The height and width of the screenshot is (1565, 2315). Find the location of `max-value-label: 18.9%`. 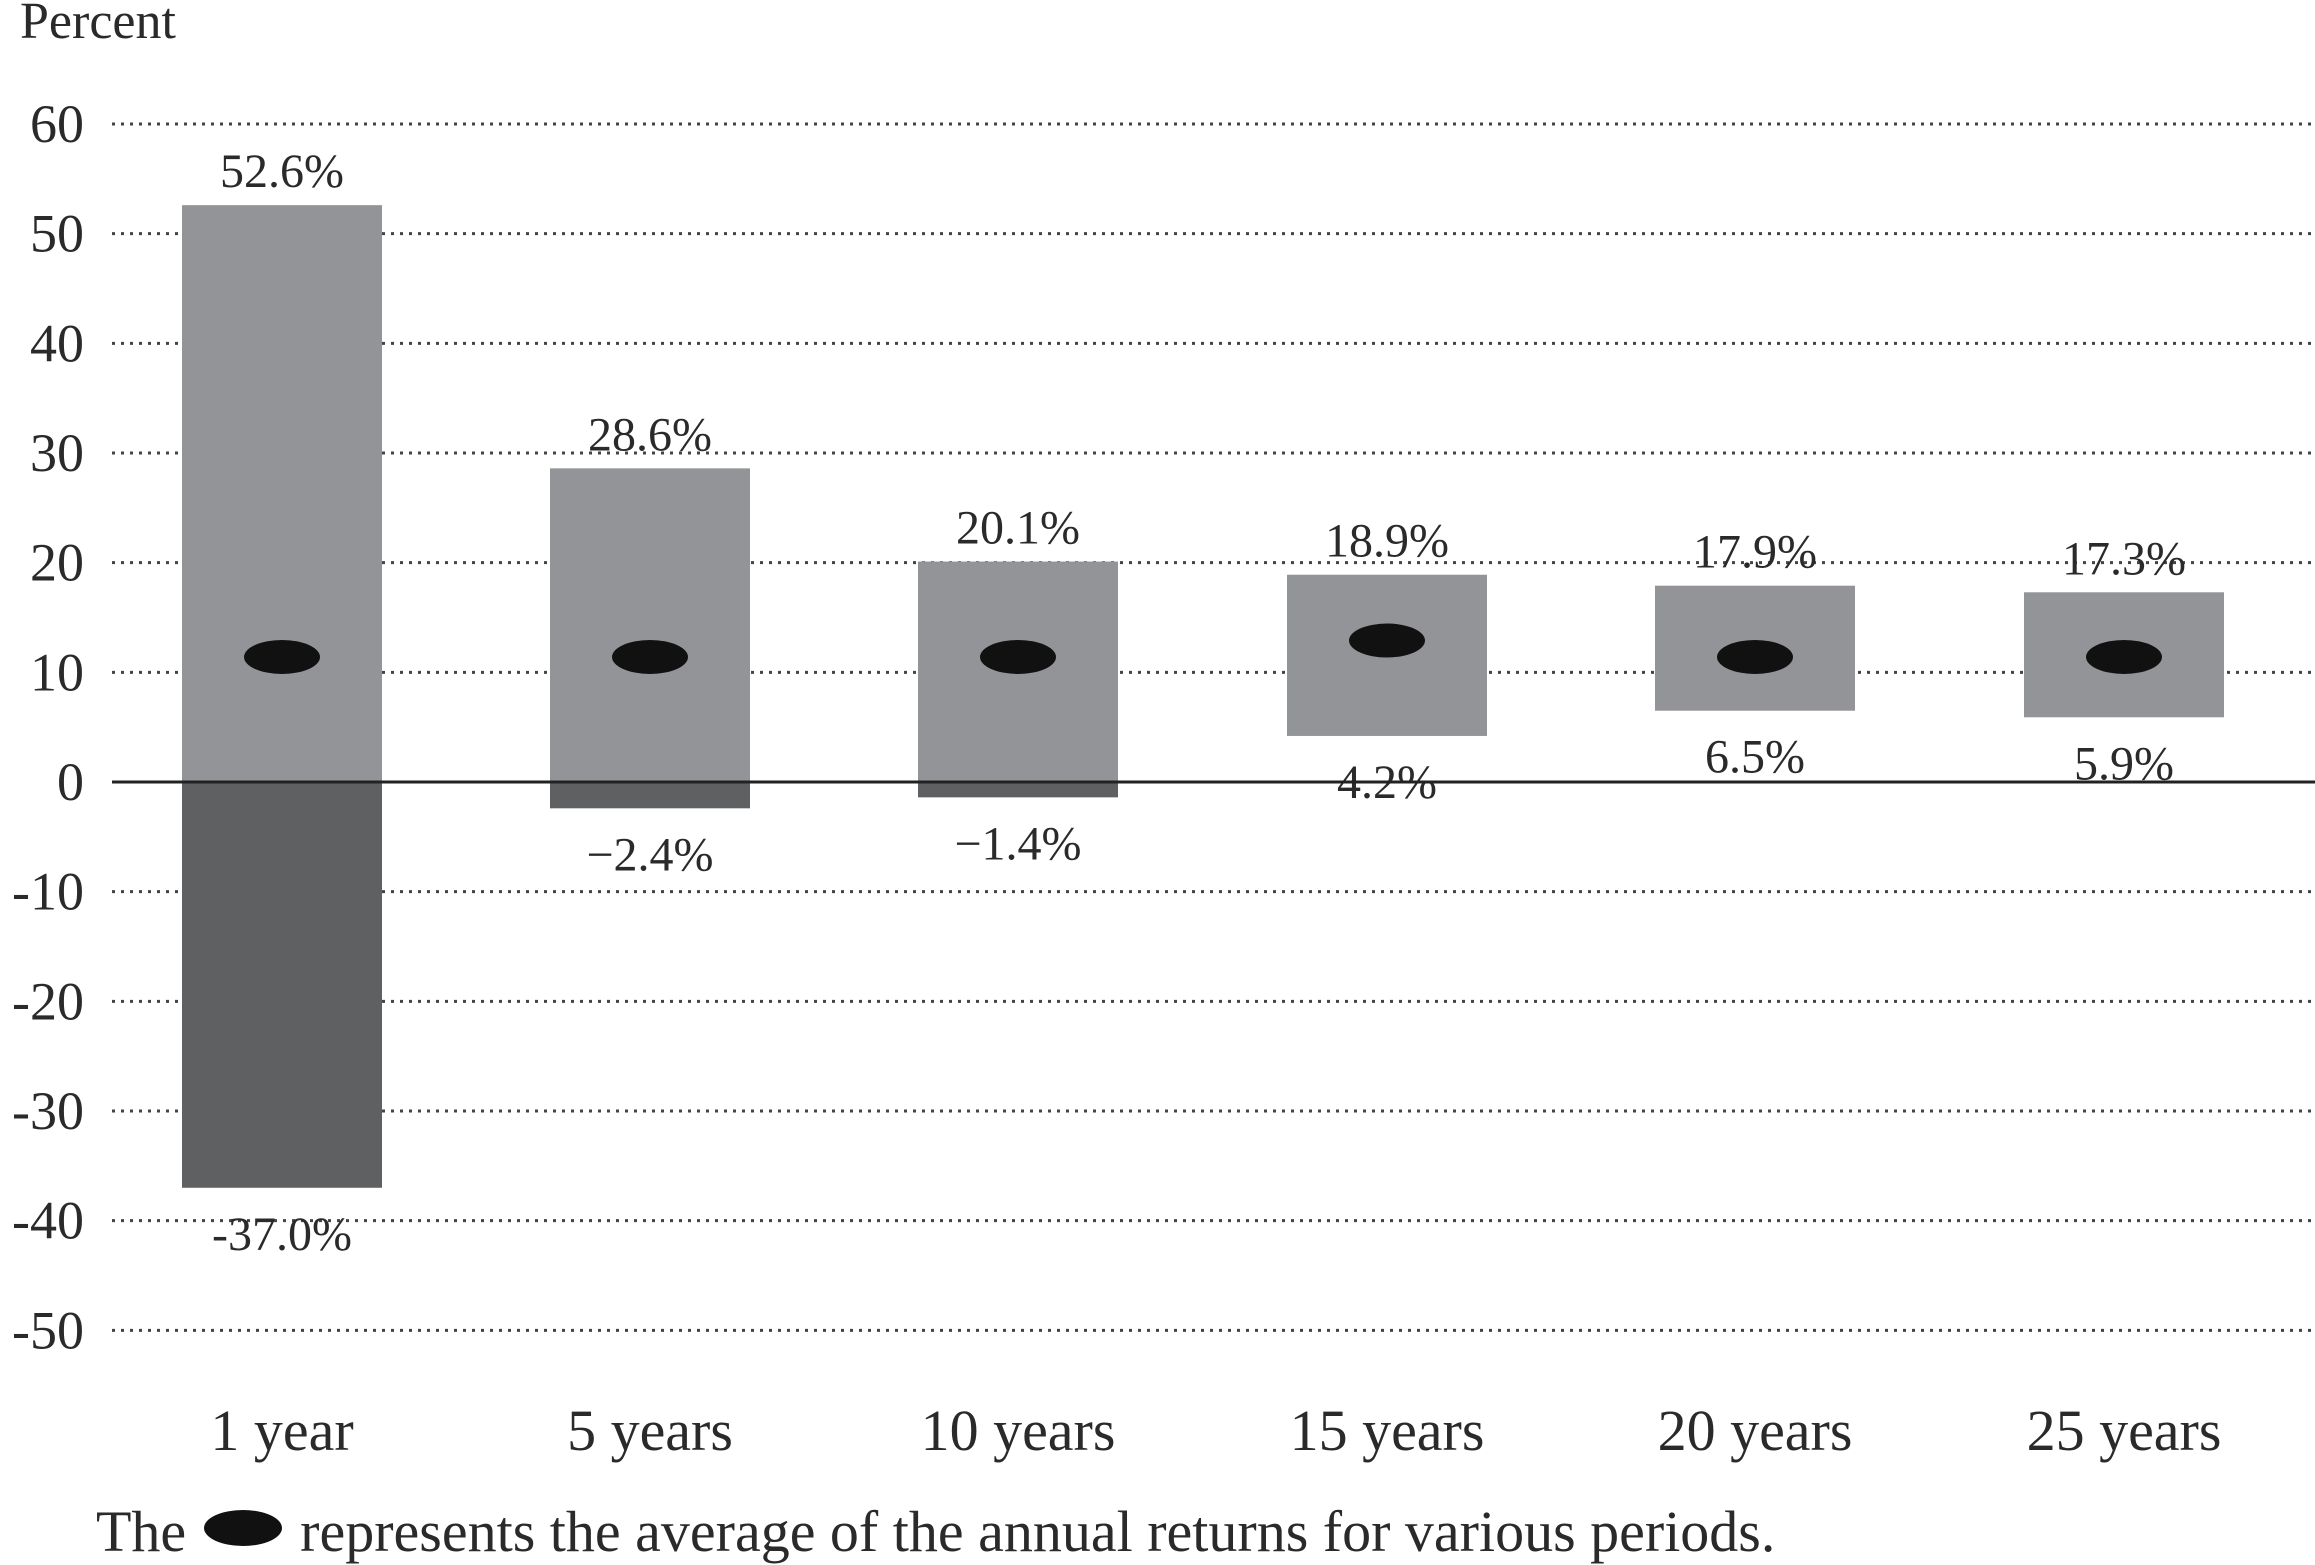

max-value-label: 18.9% is located at coordinates (1387, 541).